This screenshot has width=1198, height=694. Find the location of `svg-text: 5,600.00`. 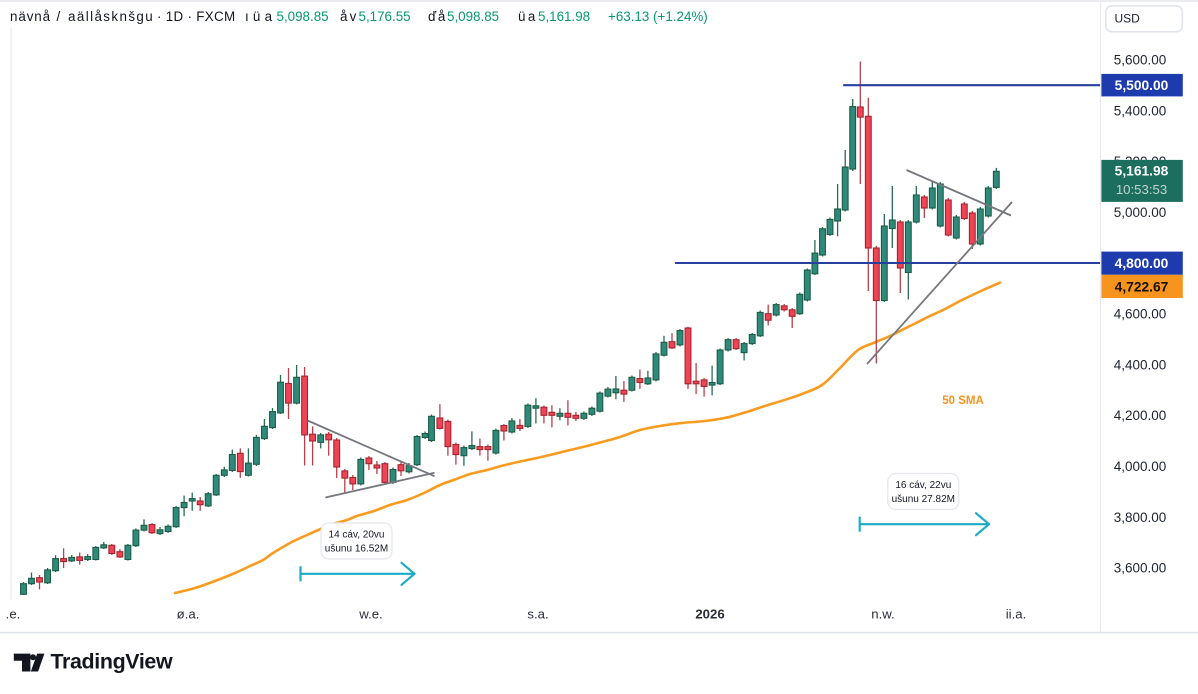

svg-text: 5,600.00 is located at coordinates (1140, 60).